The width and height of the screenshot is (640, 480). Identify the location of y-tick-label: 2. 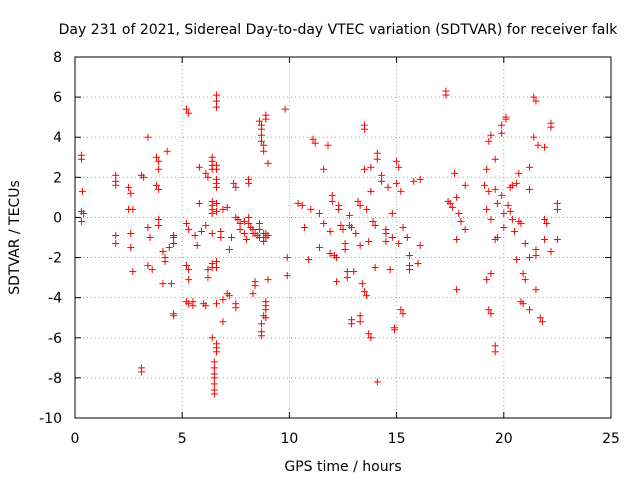
(57, 178).